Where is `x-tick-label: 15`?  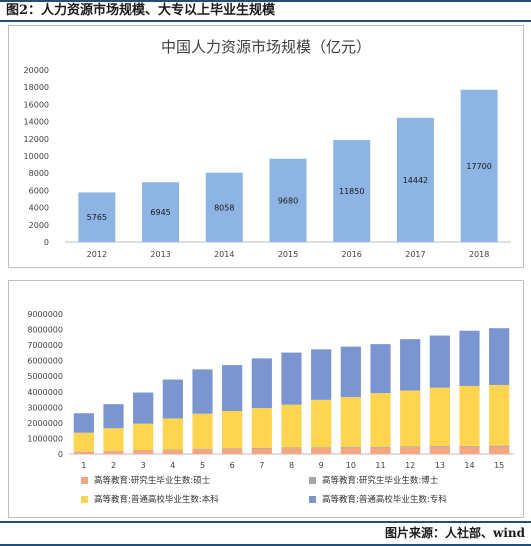 x-tick-label: 15 is located at coordinates (499, 465).